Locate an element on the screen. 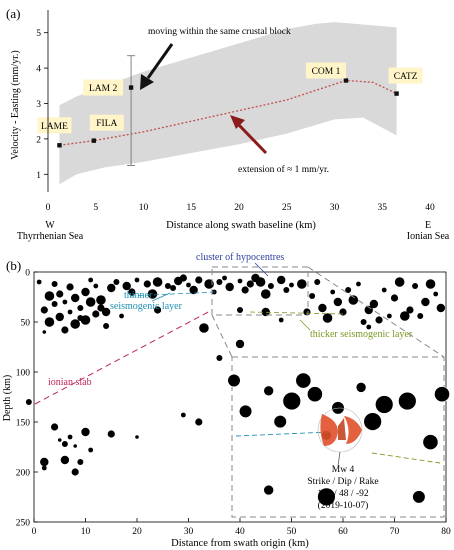 The width and height of the screenshot is (454, 550). distance-tick-label: 0 is located at coordinates (34, 532).